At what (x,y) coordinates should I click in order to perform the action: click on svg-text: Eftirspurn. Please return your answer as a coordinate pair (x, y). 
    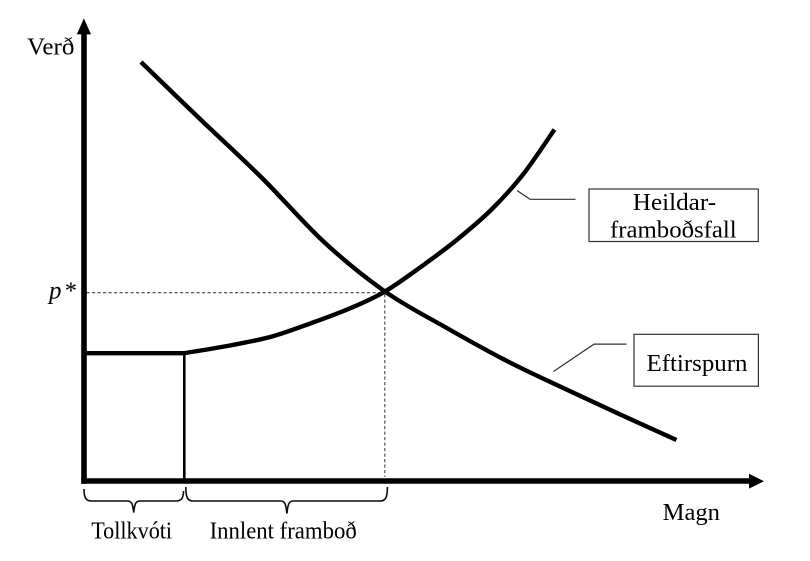
    Looking at the image, I should click on (697, 363).